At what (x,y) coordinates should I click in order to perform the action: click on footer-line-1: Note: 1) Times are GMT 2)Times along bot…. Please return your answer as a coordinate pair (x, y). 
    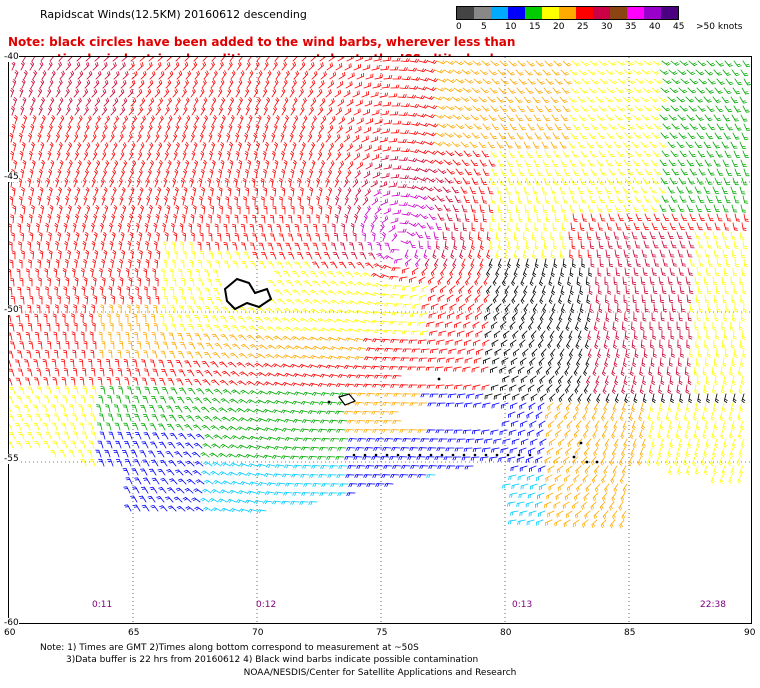
    Looking at the image, I should click on (229, 648).